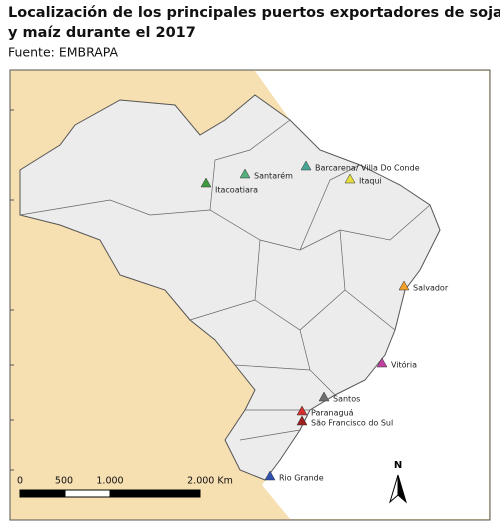 The width and height of the screenshot is (500, 532). Describe the element at coordinates (210, 481) in the screenshot. I see `scale-label: 2.000 Km` at that location.